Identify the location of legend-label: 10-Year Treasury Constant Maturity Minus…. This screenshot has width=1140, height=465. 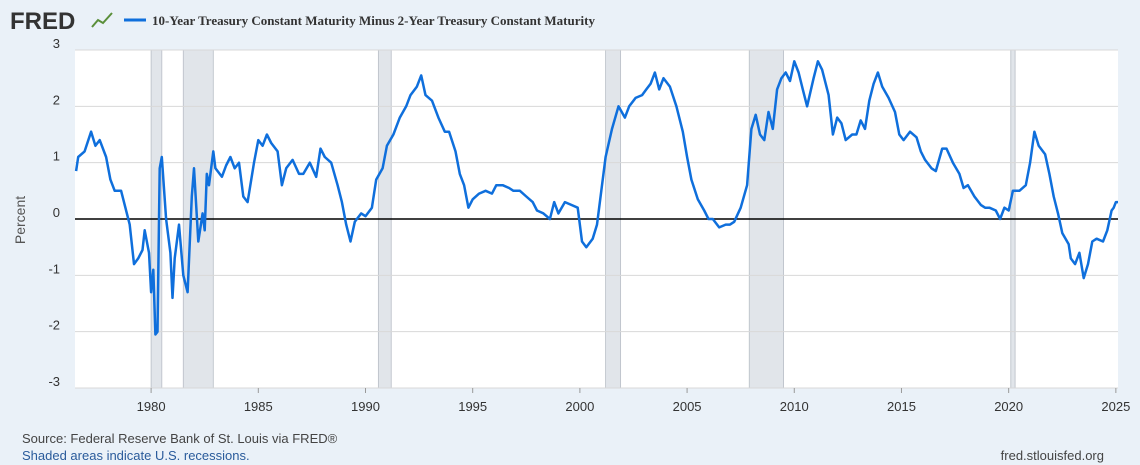
(373, 20).